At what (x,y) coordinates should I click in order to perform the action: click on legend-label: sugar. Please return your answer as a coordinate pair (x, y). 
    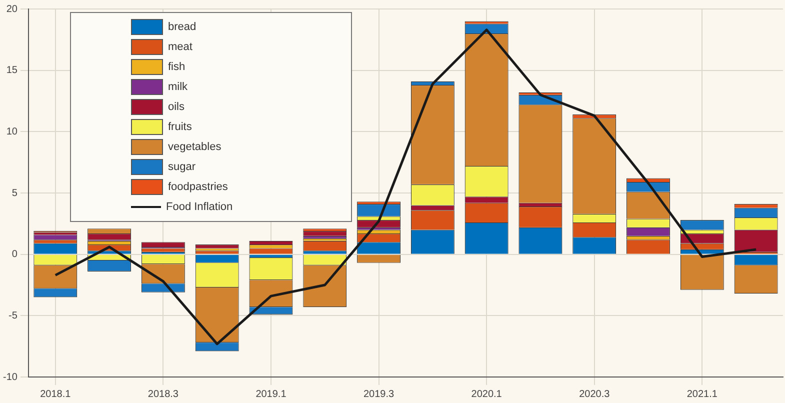
    Looking at the image, I should click on (182, 167).